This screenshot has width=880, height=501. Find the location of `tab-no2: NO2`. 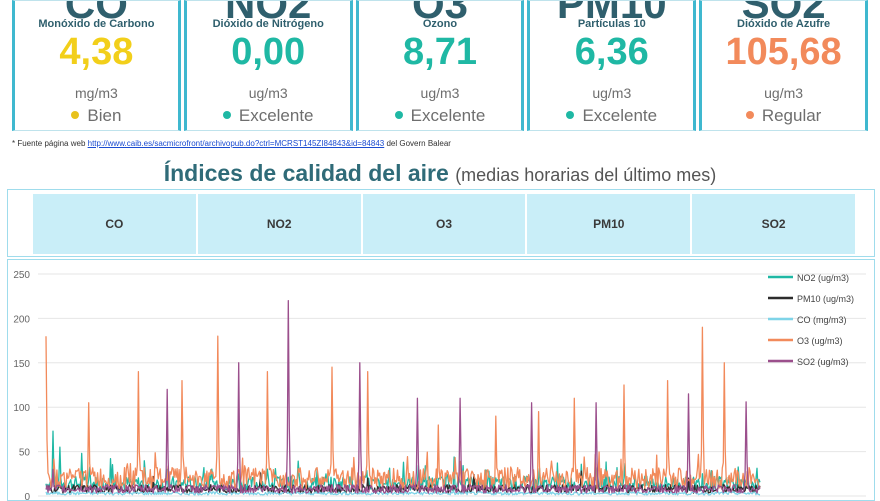

tab-no2: NO2 is located at coordinates (280, 224).